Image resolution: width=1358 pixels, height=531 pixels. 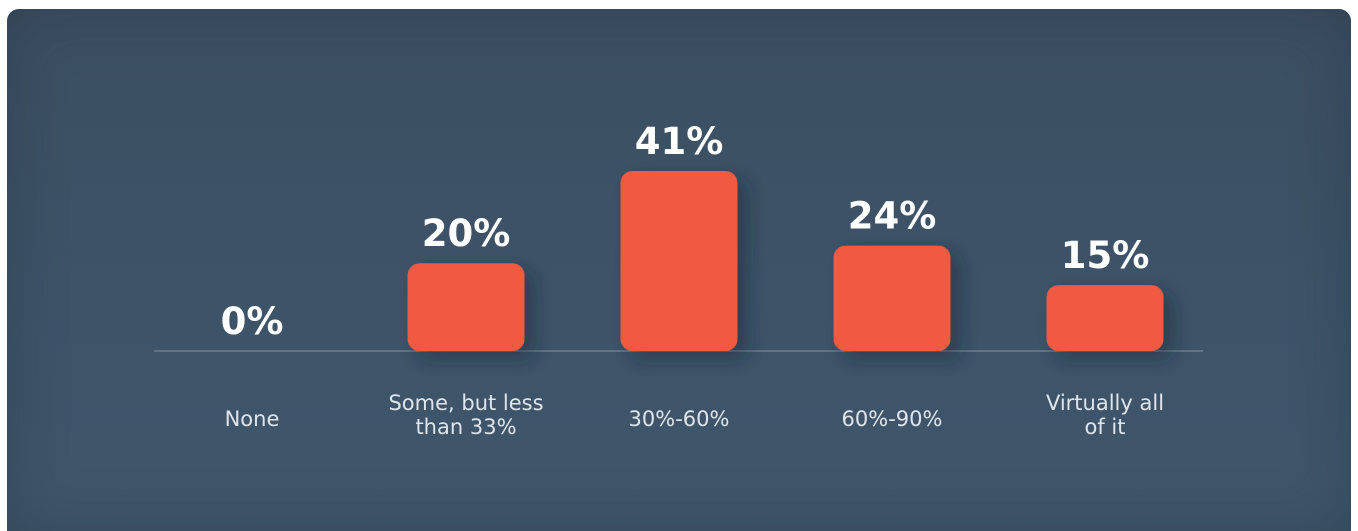 What do you see at coordinates (465, 403) in the screenshot?
I see `category-label-1-line-0: Some, but less` at bounding box center [465, 403].